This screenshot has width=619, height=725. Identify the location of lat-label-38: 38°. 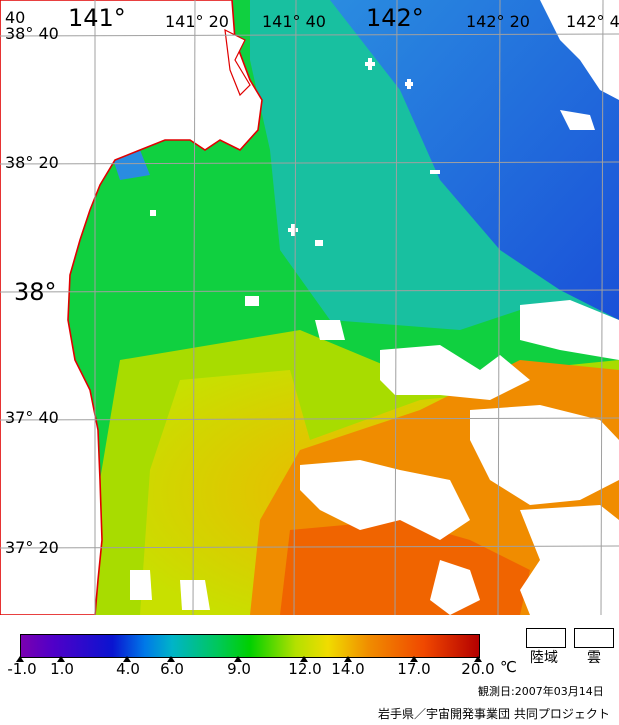
(35, 292).